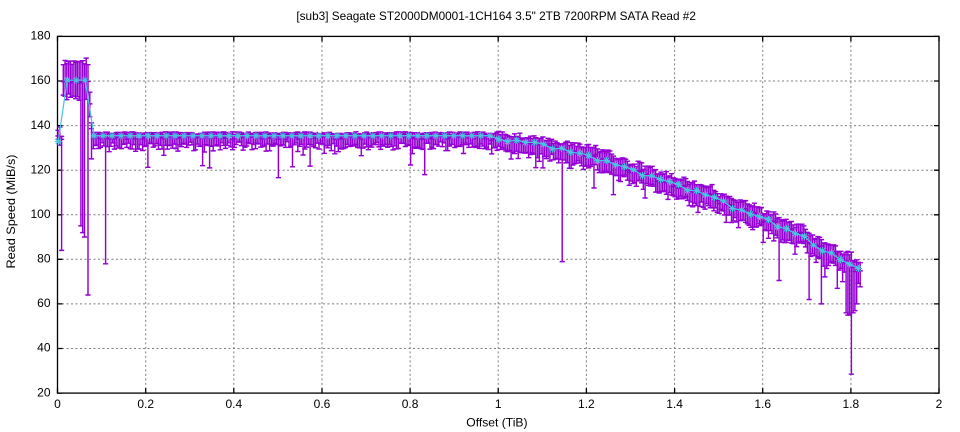 The image size is (960, 432). What do you see at coordinates (851, 404) in the screenshot?
I see `svg-text: 1.8` at bounding box center [851, 404].